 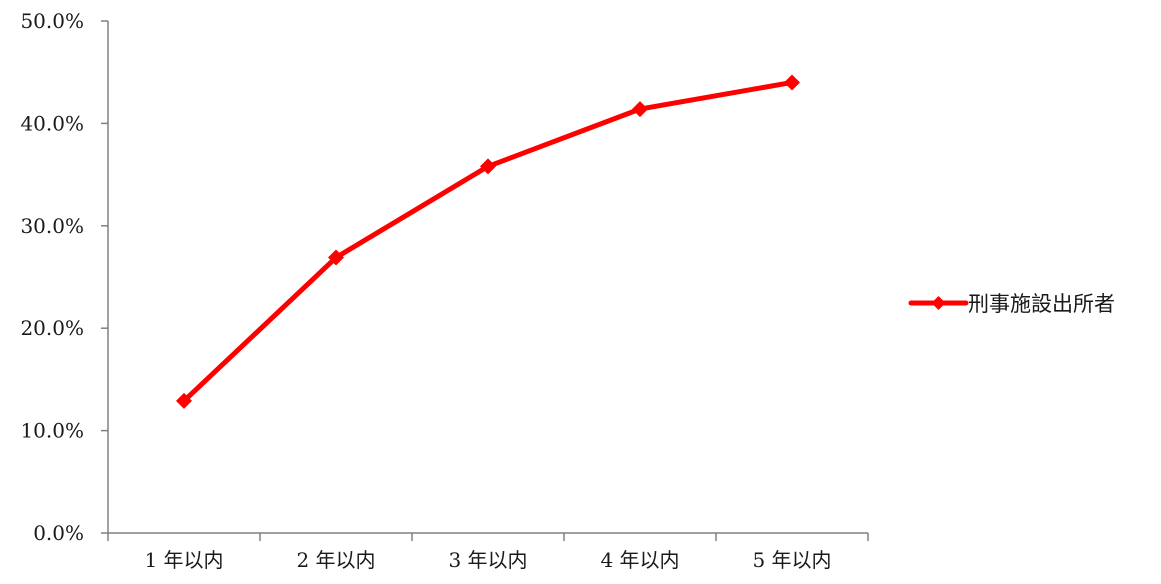 What do you see at coordinates (791, 560) in the screenshot?
I see `x-tick-label: 5 年以内` at bounding box center [791, 560].